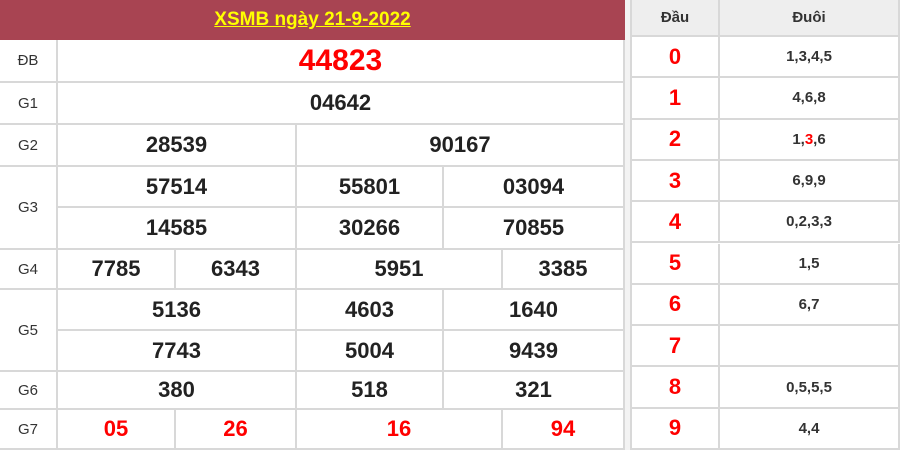  Describe the element at coordinates (819, 139) in the screenshot. I see `tail-text: ,6` at that location.